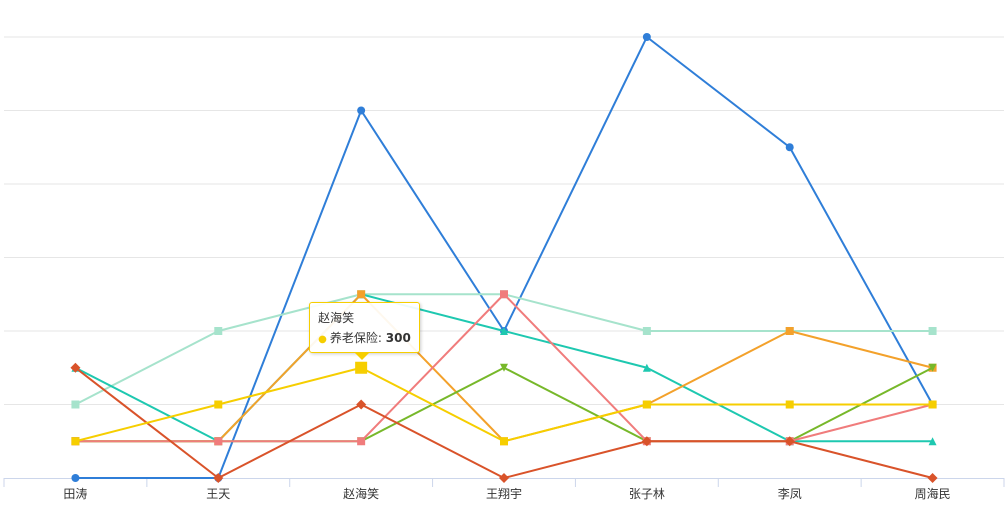 The width and height of the screenshot is (1006, 522). Describe the element at coordinates (361, 493) in the screenshot. I see `x-tick-label: 赵海笑` at that location.